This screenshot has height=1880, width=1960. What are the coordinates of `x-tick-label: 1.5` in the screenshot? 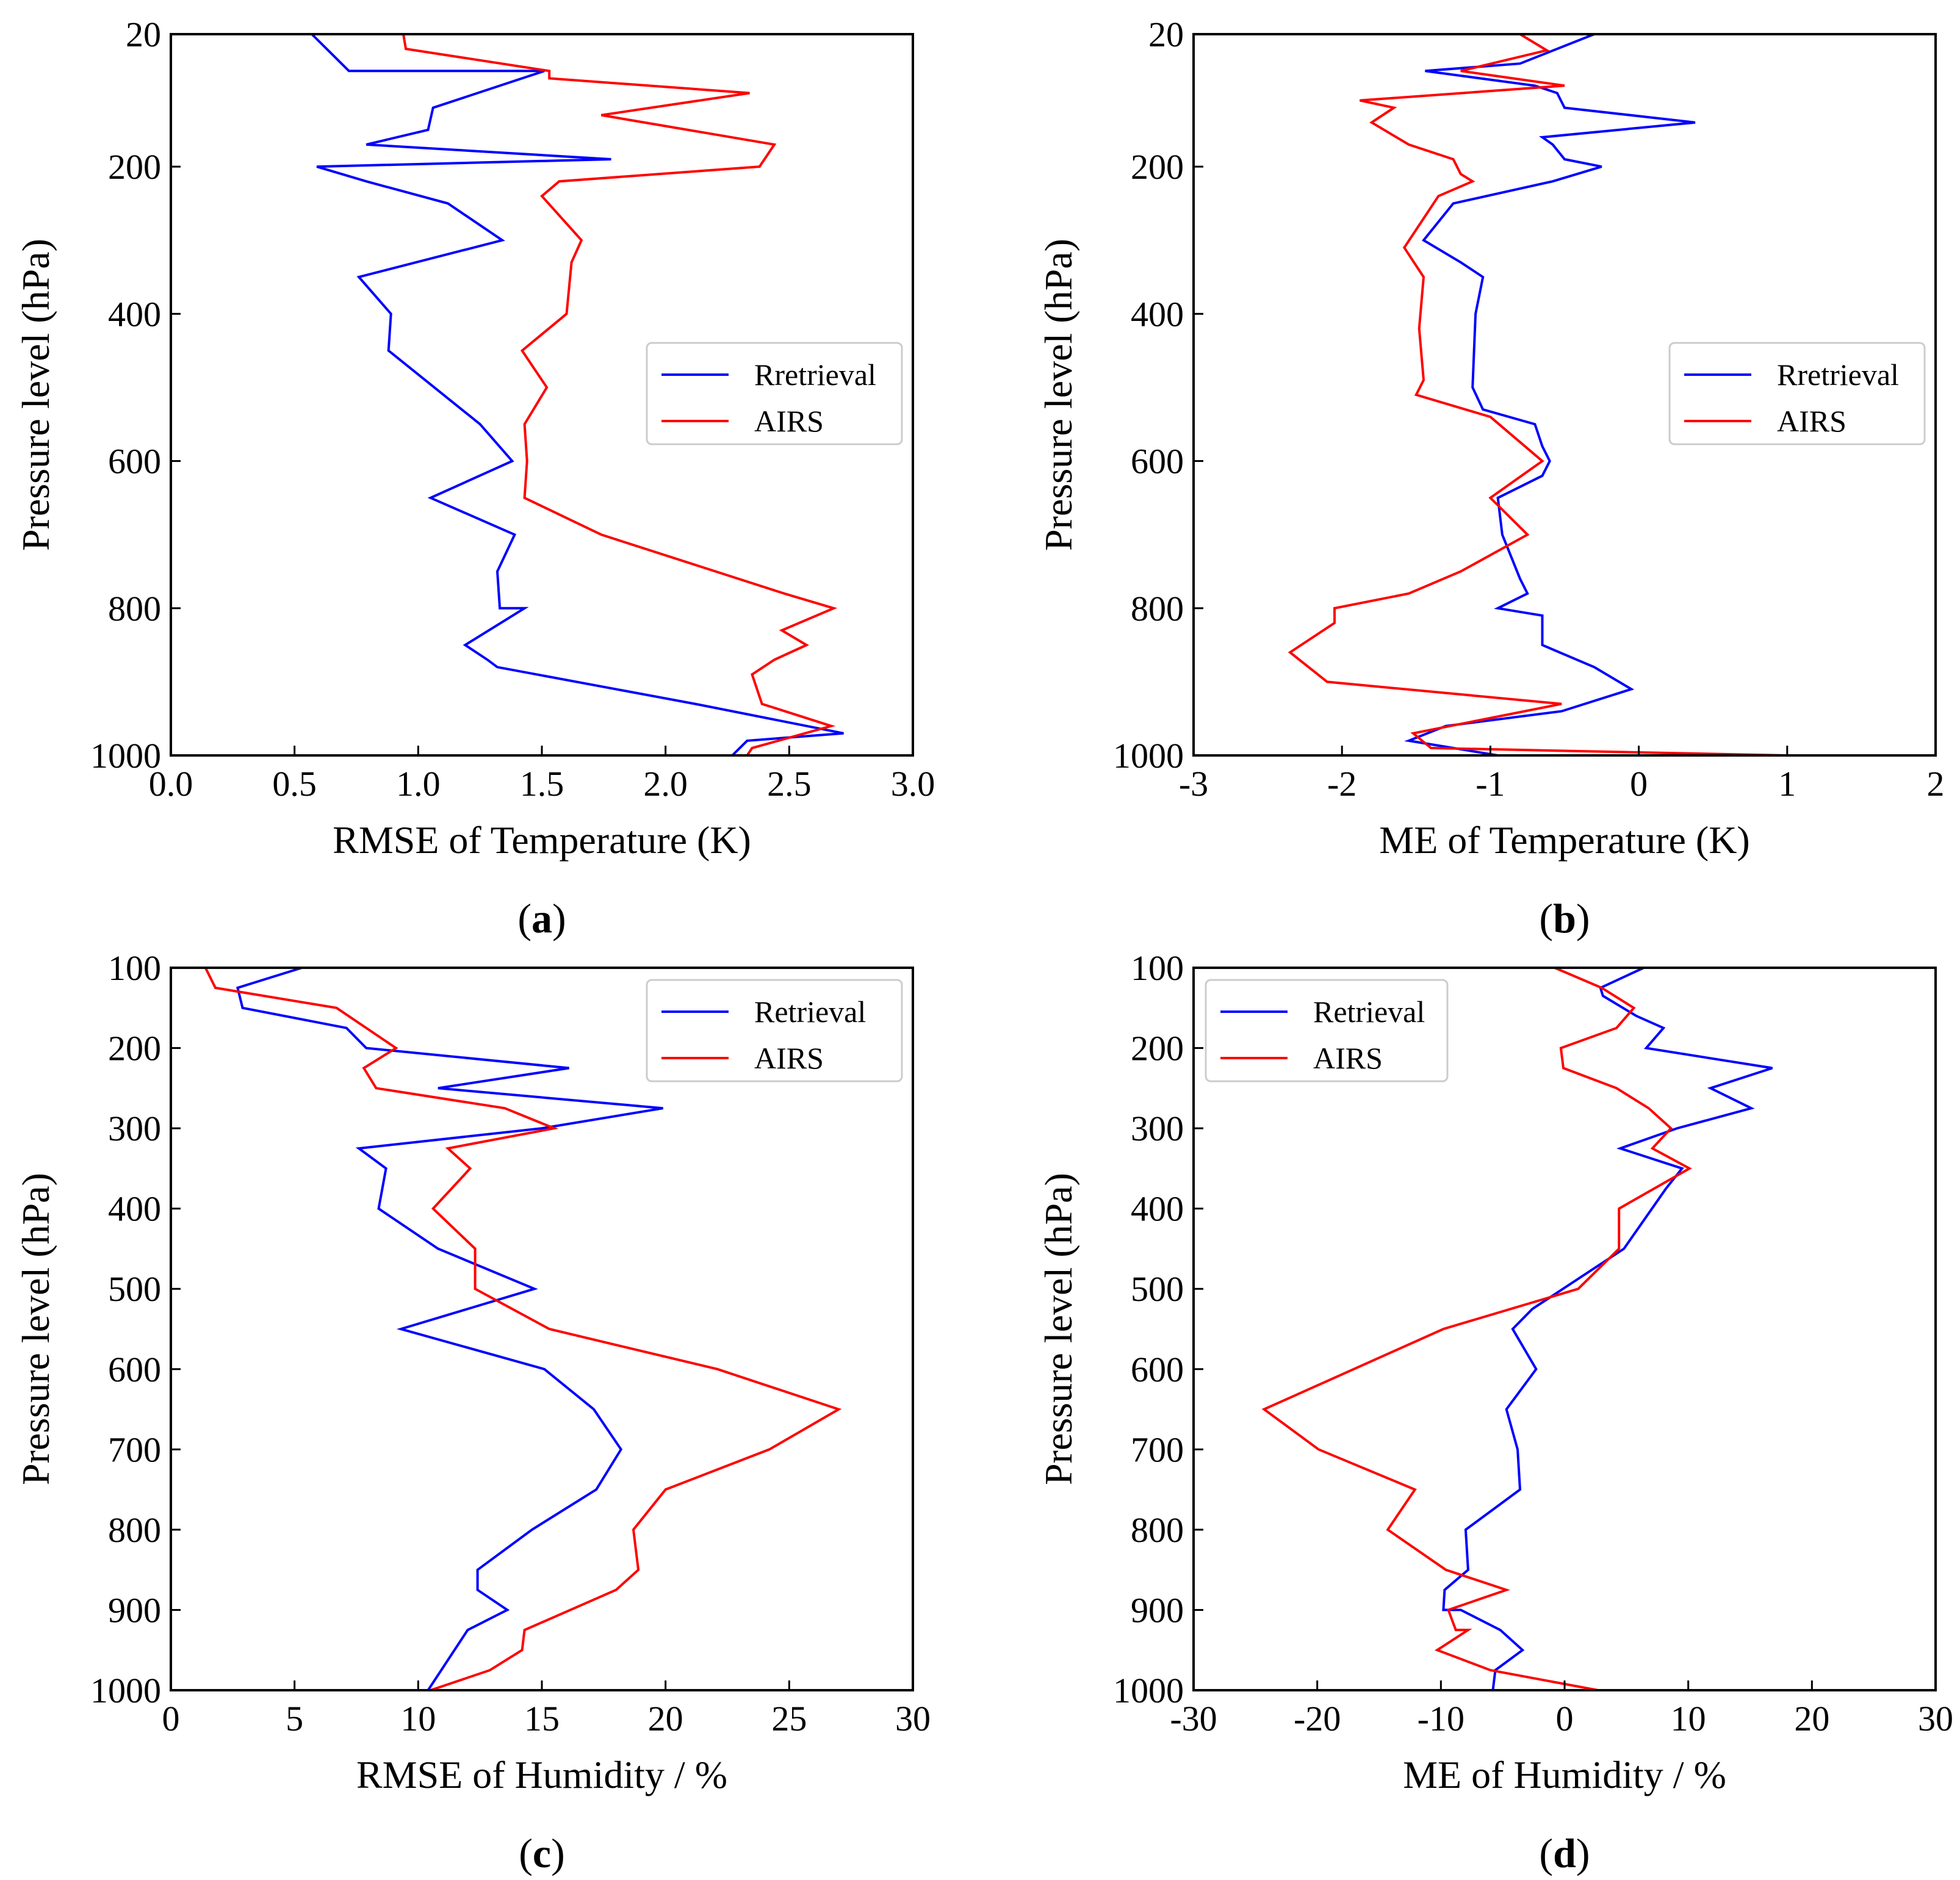 It's located at (542, 784).